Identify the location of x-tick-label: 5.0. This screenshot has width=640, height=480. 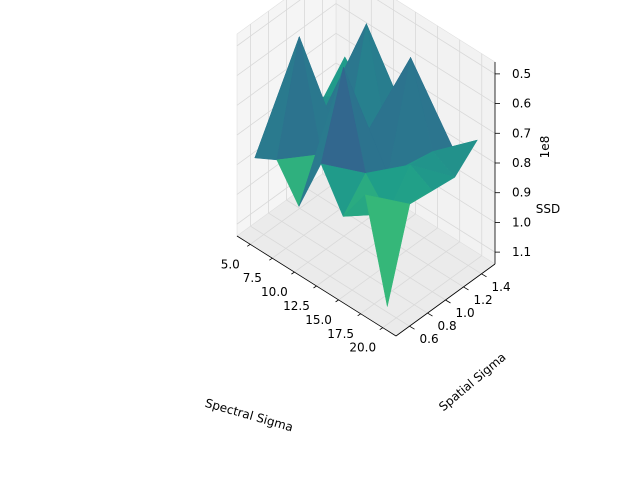
(230, 264).